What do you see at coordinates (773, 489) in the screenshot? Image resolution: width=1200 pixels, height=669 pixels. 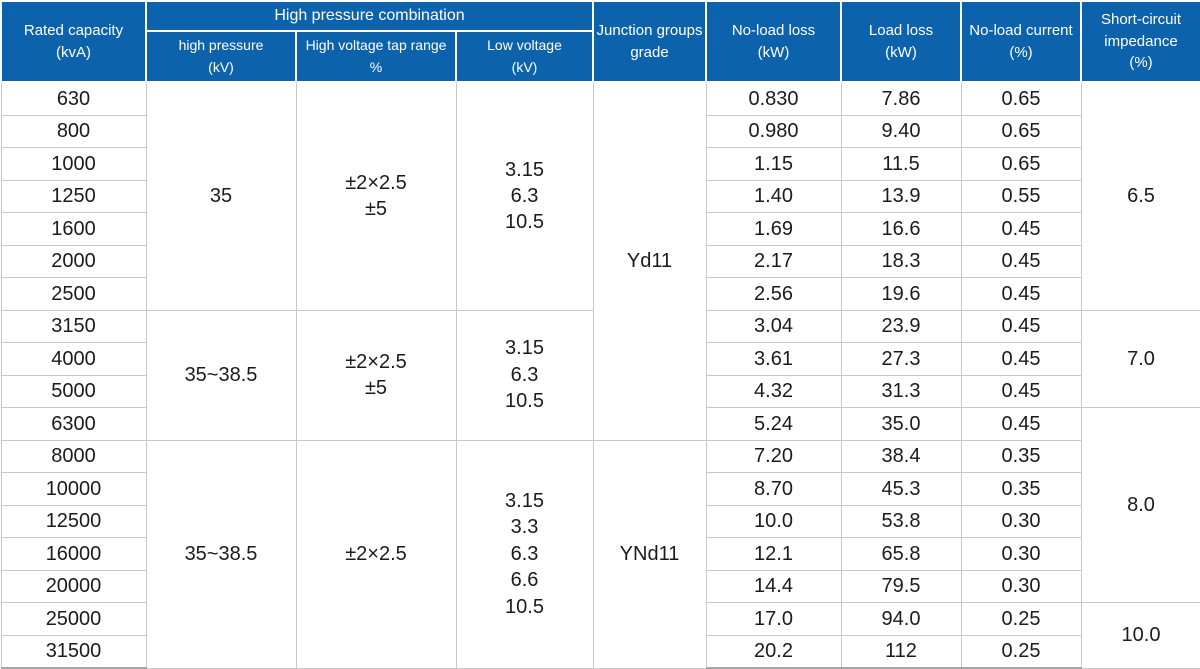 I see `cell-no-load-loss: 8.70` at bounding box center [773, 489].